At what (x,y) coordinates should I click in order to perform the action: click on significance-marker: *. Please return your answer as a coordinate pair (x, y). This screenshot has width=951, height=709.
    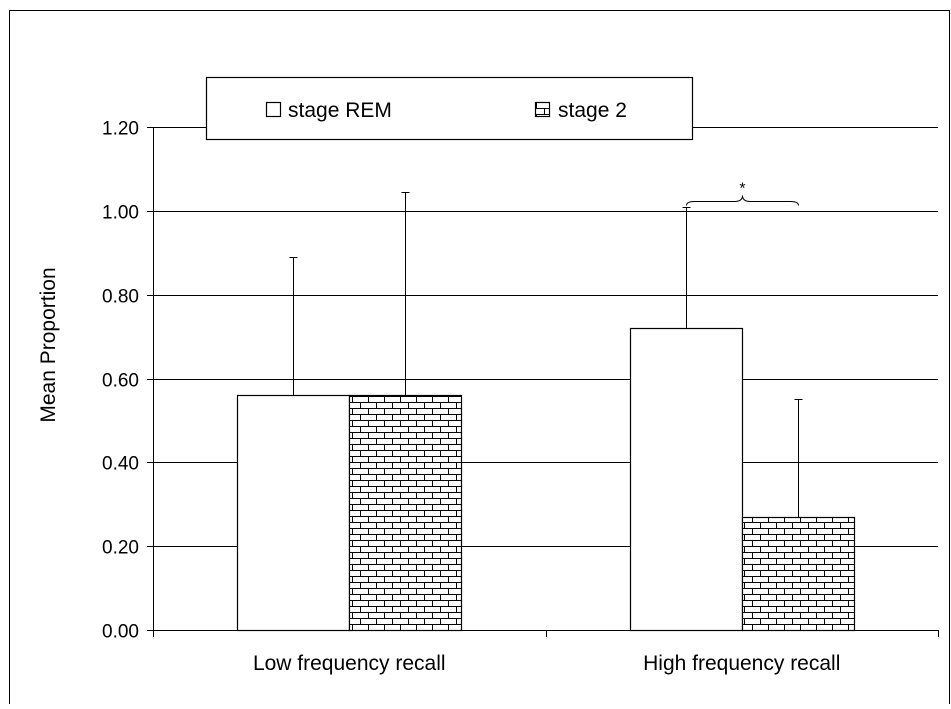
    Looking at the image, I should click on (742, 189).